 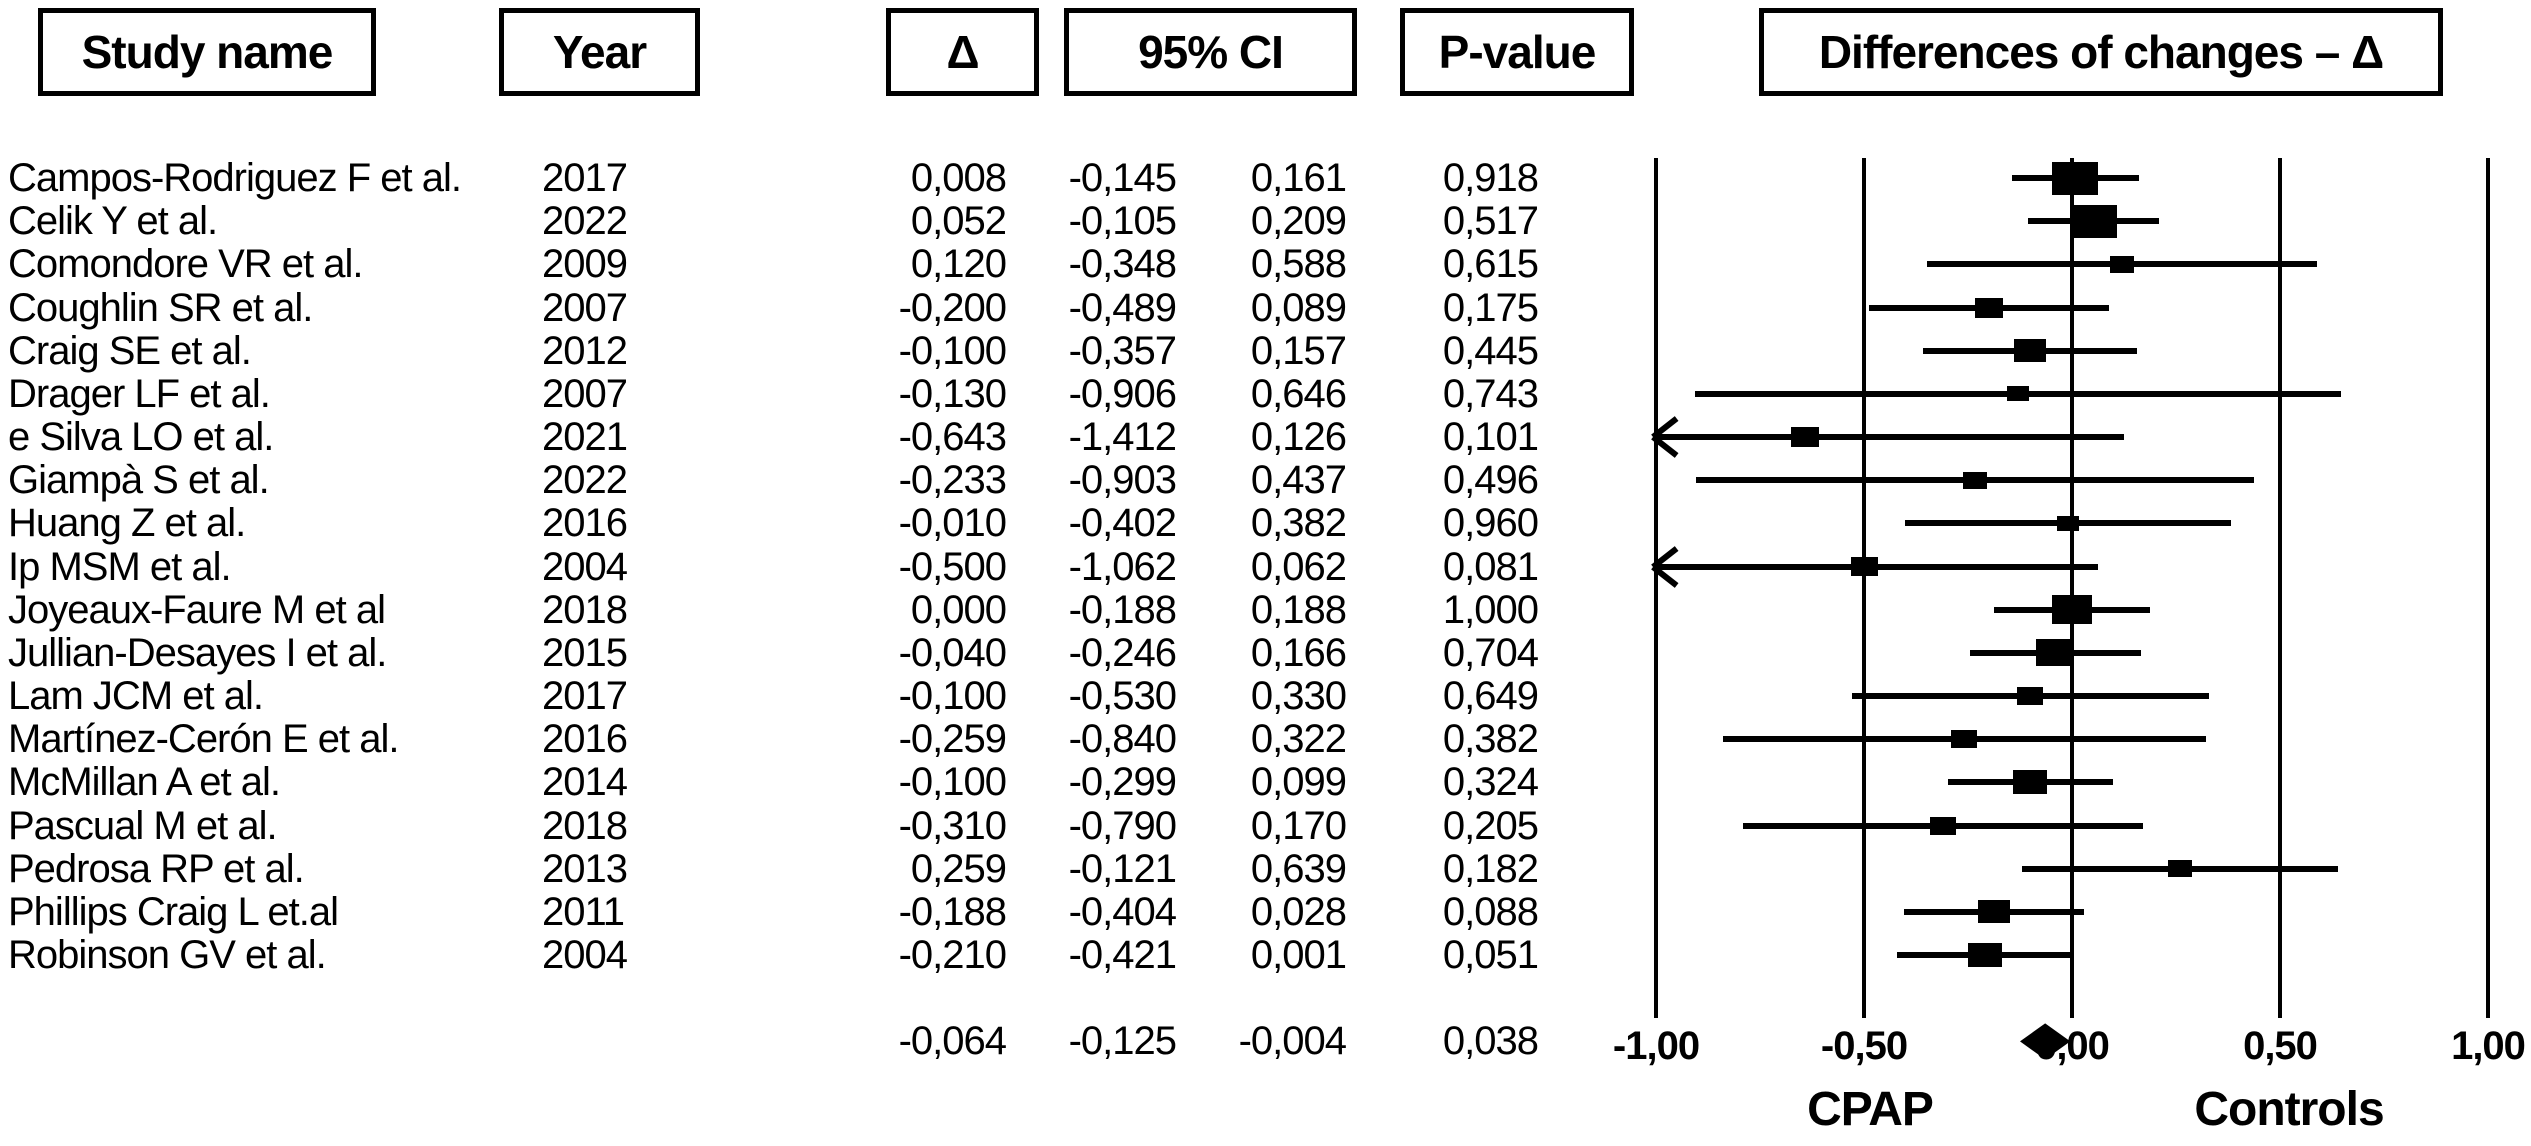 What do you see at coordinates (1122, 523) in the screenshot?
I see `ci-low-cell: -0,402` at bounding box center [1122, 523].